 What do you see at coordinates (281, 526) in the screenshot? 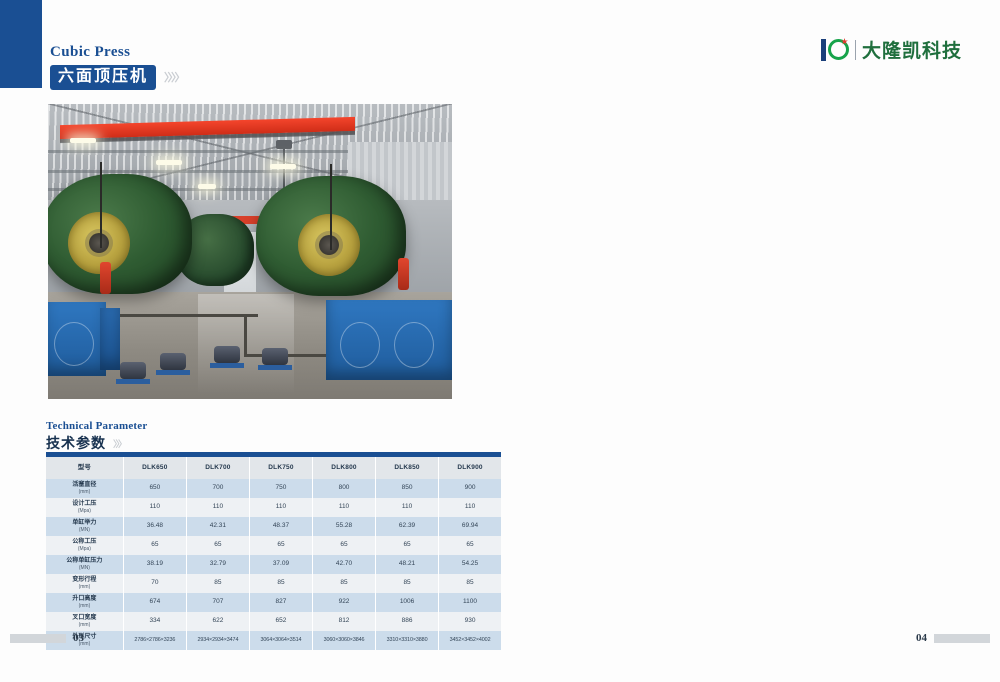
I see `table-cell: 48.37` at bounding box center [281, 526].